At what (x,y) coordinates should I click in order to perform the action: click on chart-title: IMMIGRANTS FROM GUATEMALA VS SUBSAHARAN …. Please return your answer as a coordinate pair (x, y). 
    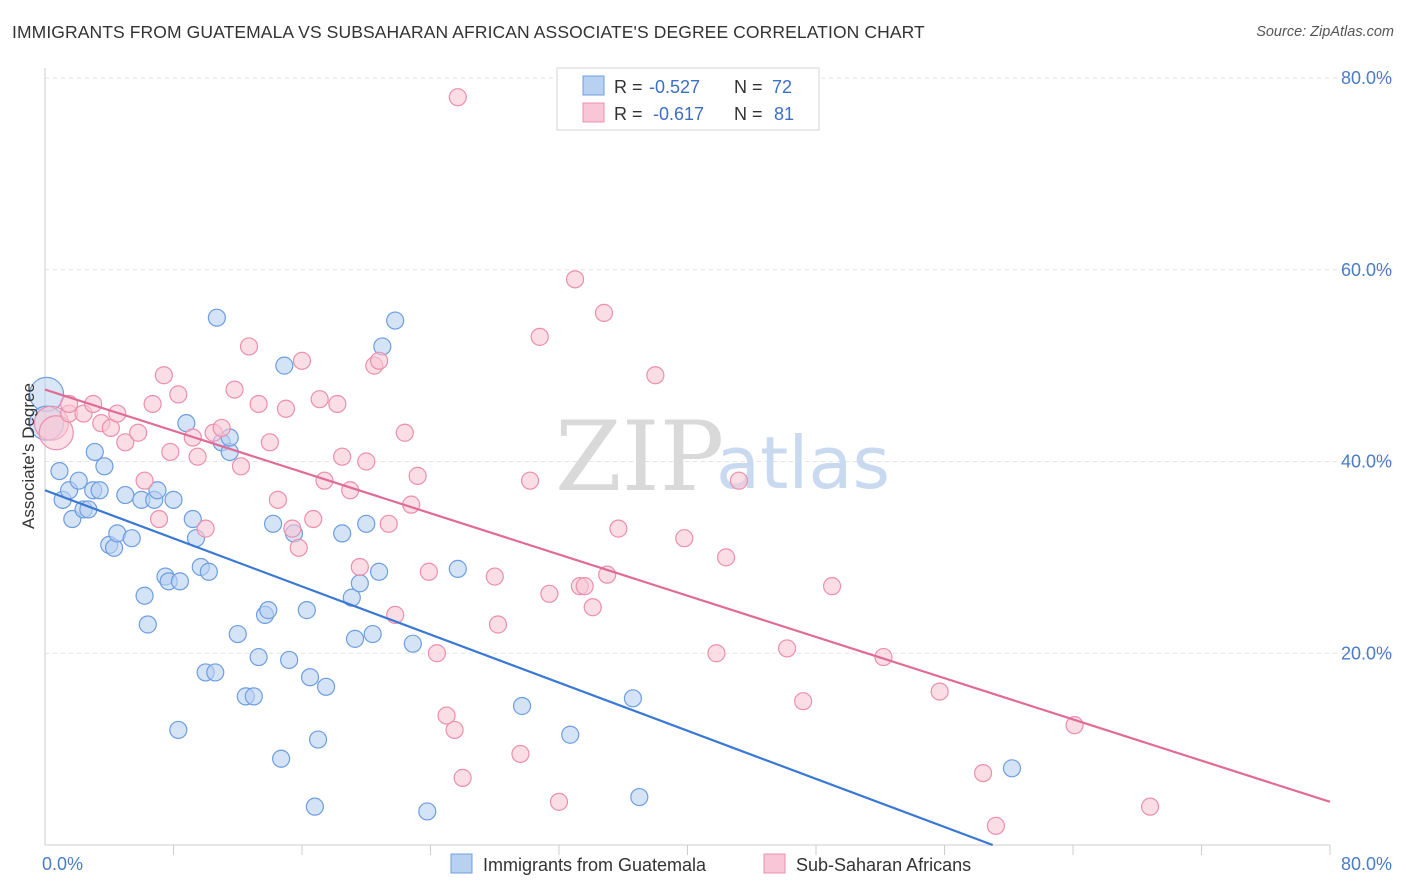
    Looking at the image, I should click on (468, 32).